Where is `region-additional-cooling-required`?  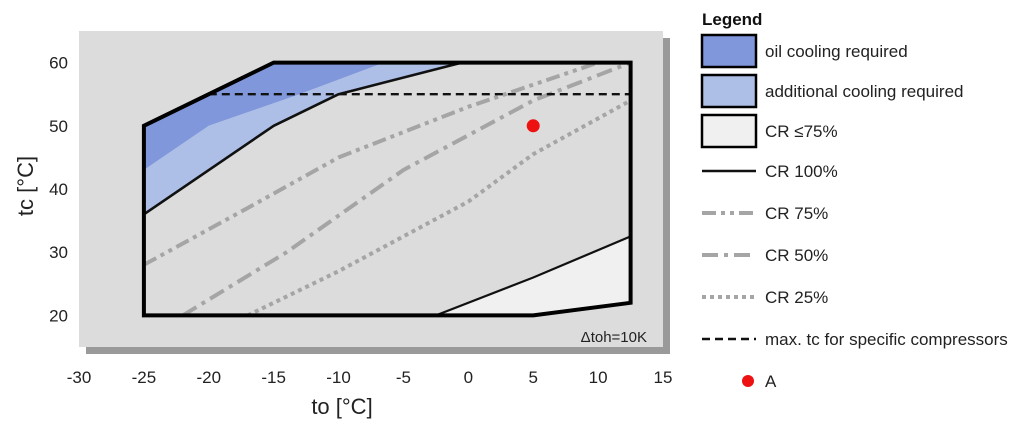 region-additional-cooling-required is located at coordinates (302, 138).